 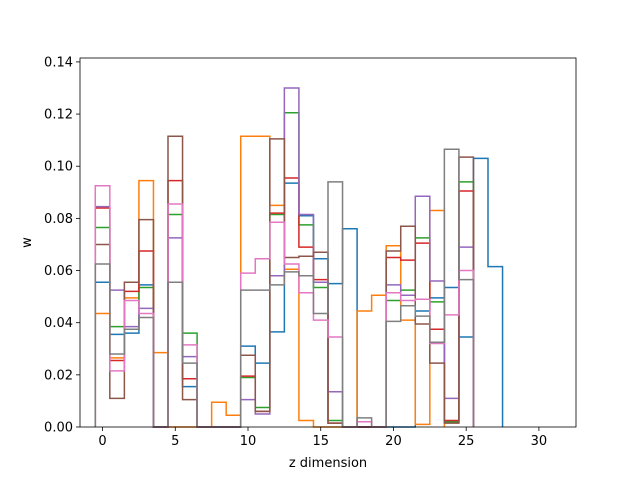 What do you see at coordinates (466, 441) in the screenshot?
I see `x-tick-label: 25` at bounding box center [466, 441].